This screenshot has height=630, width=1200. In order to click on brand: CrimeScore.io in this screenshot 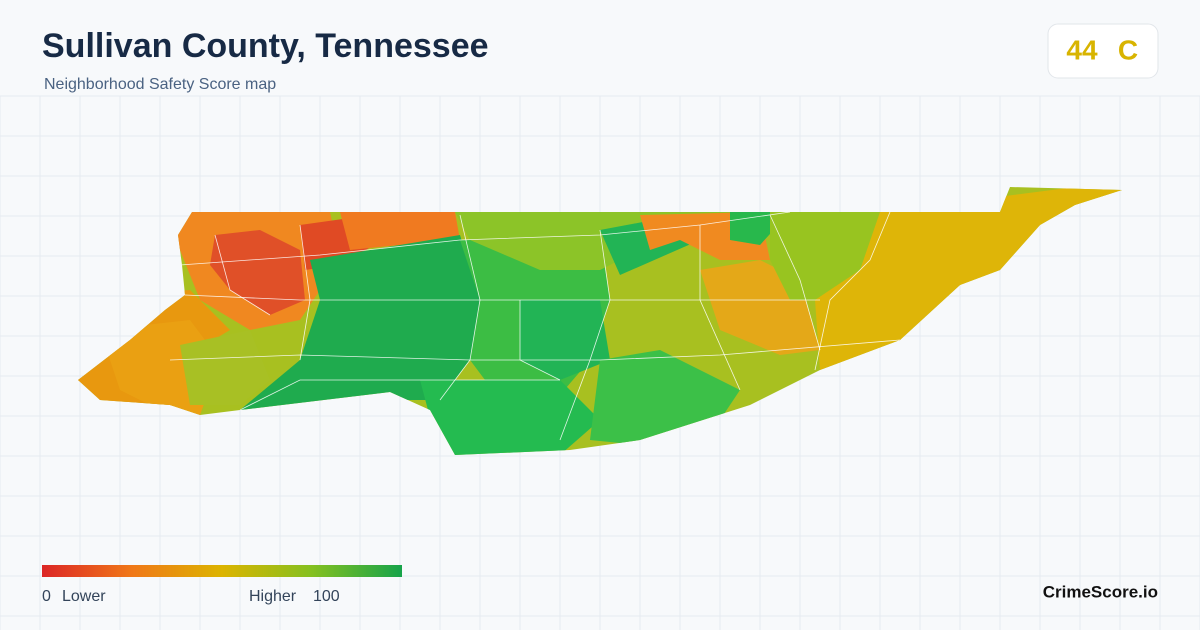, I will do `click(1100, 591)`.